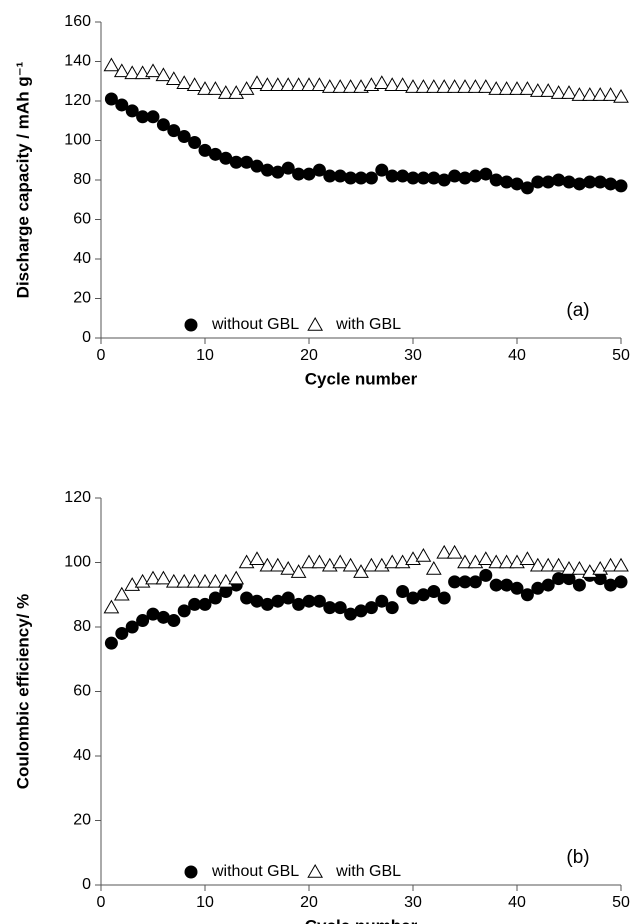 The image size is (638, 924). What do you see at coordinates (309, 902) in the screenshot?
I see `x-tick-label: 20` at bounding box center [309, 902].